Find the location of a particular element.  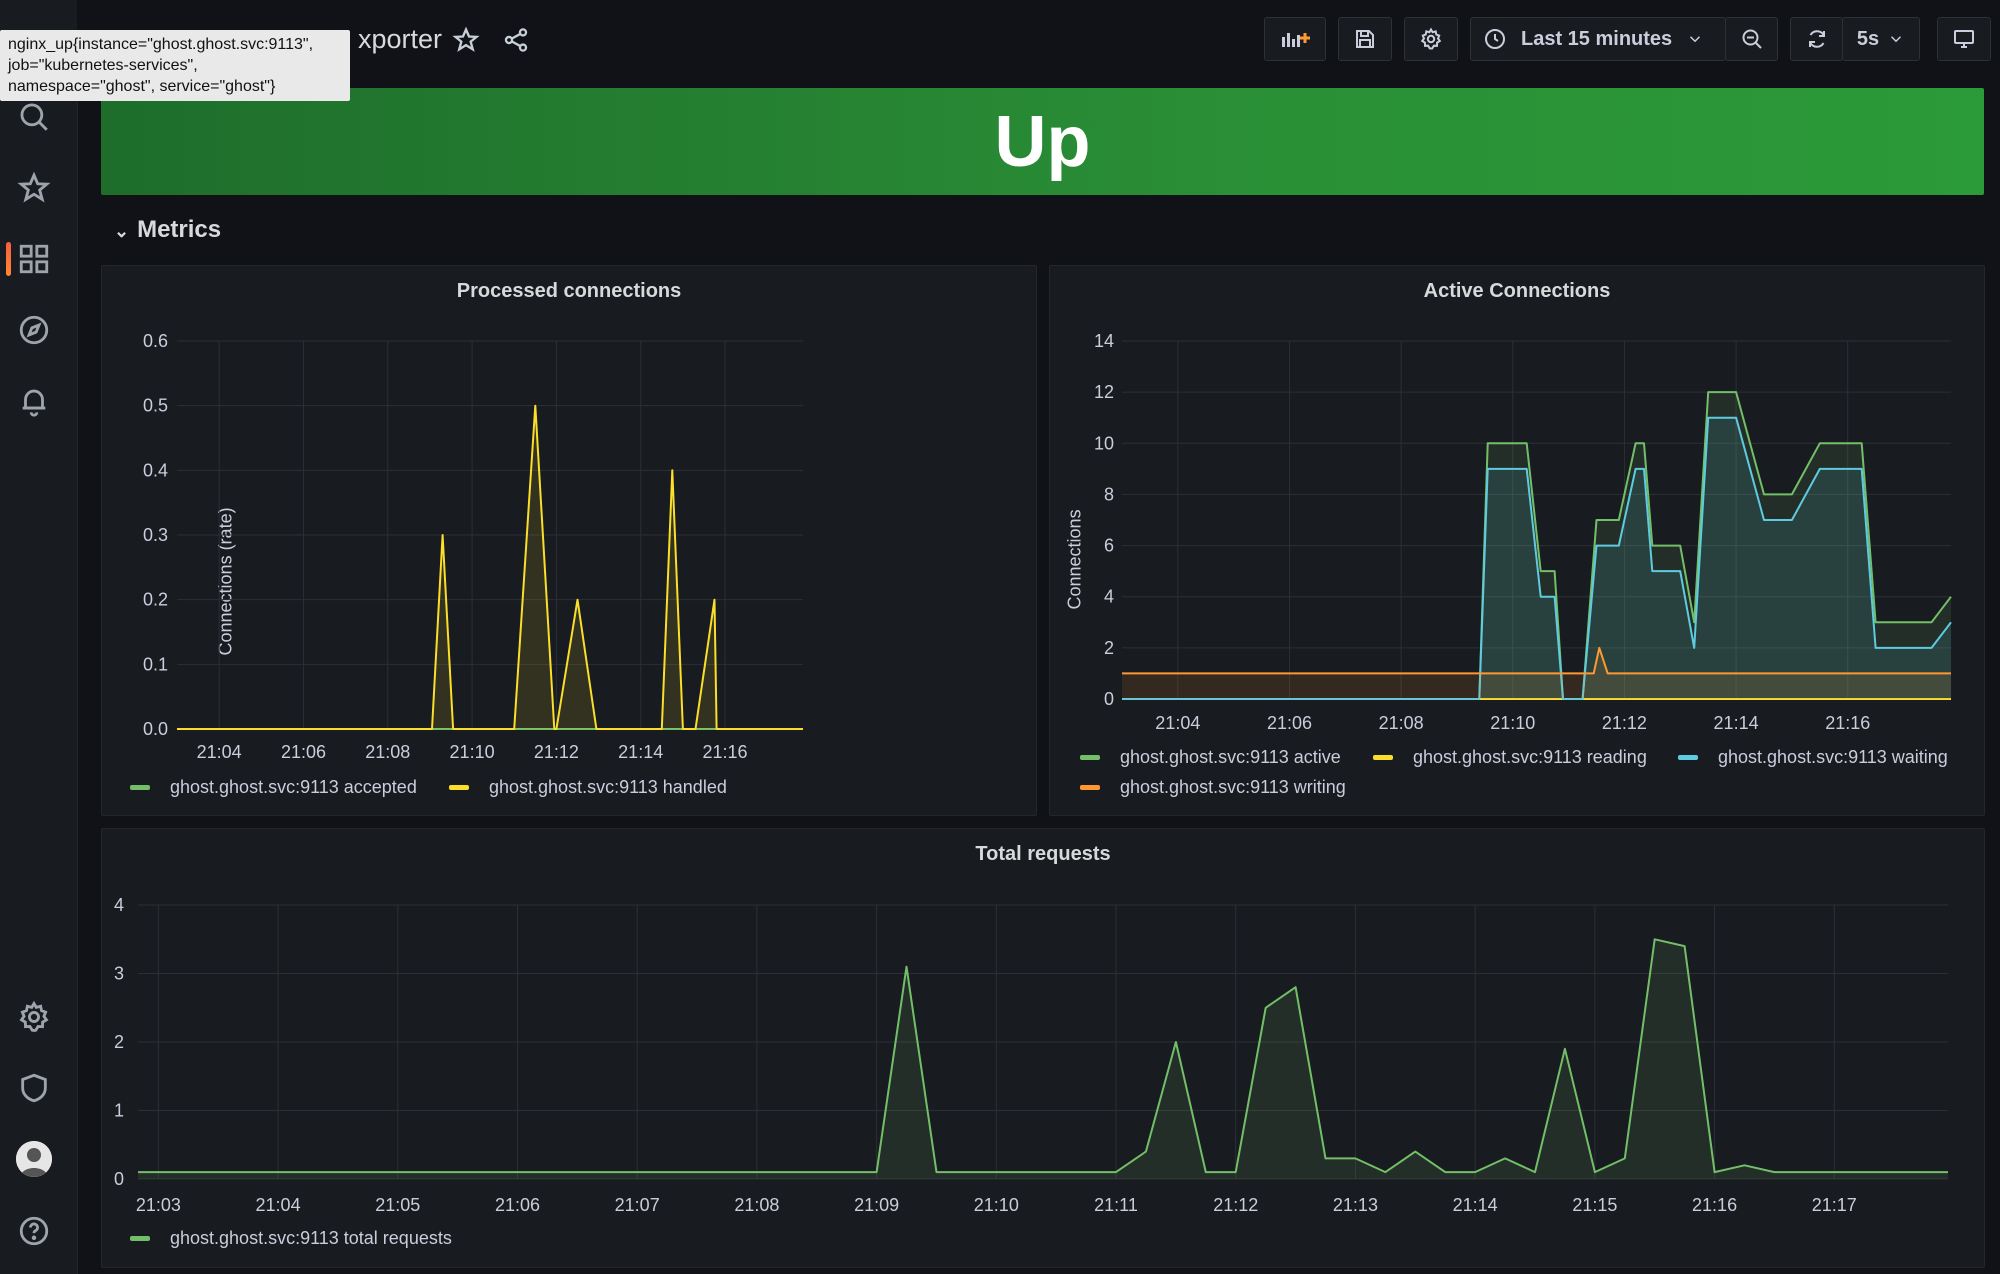

alerting-bell-icon is located at coordinates (34, 401).